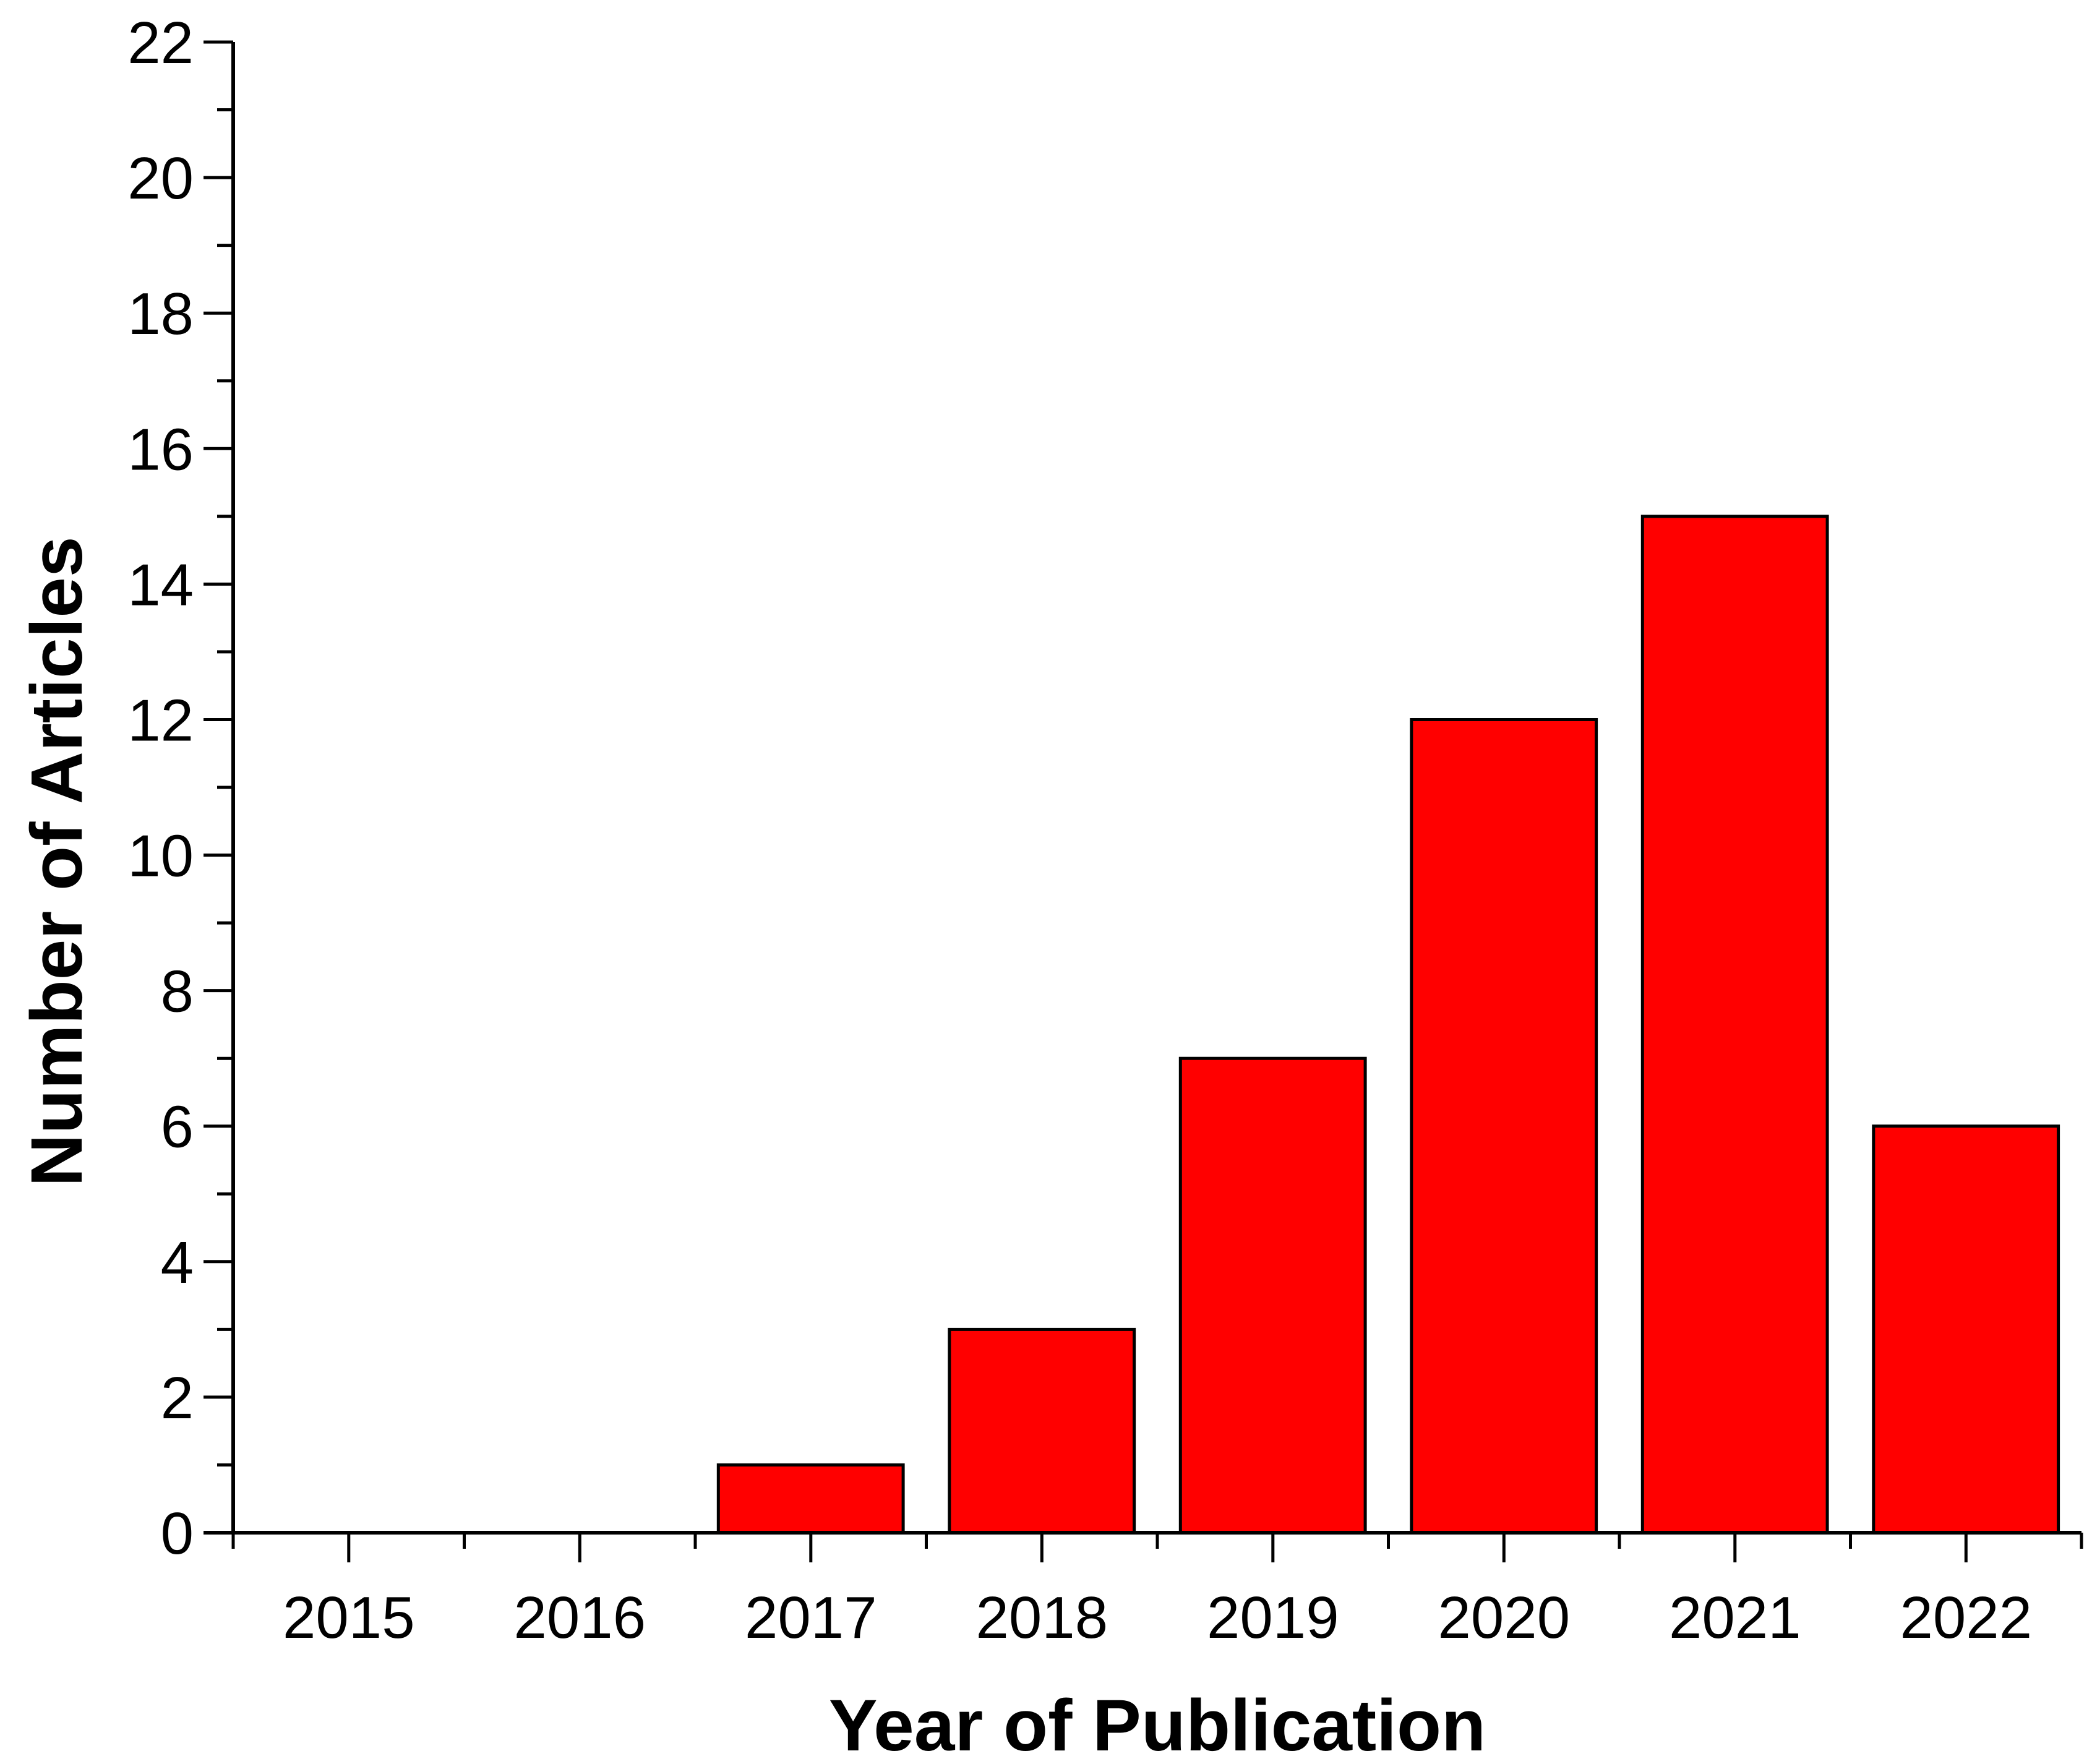  I want to click on x-tick-label-2022: 2022, so click(1966, 1618).